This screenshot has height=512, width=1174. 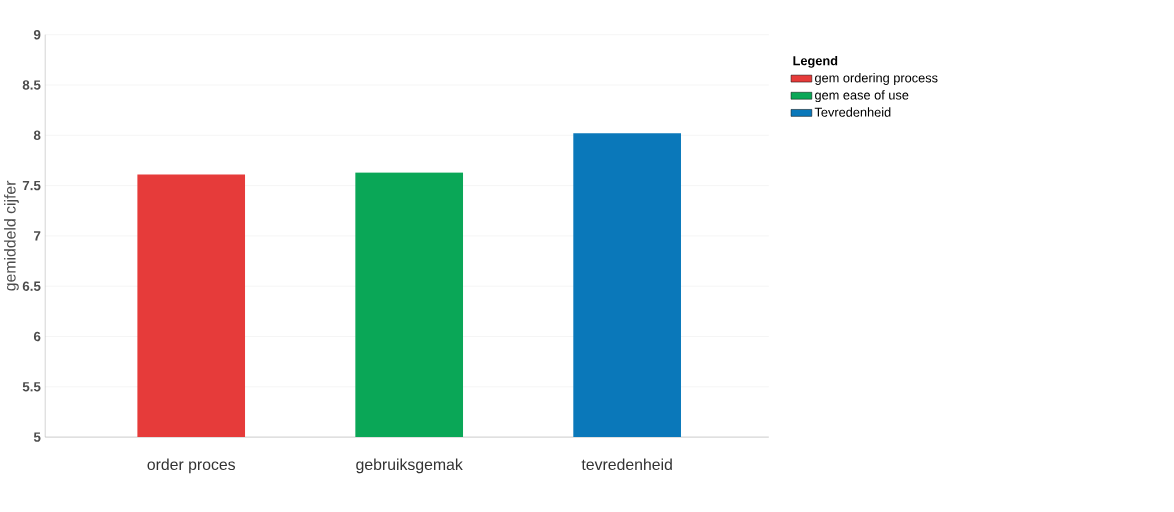 What do you see at coordinates (11, 235) in the screenshot?
I see `y-axis-title: gemiddeld cijfer` at bounding box center [11, 235].